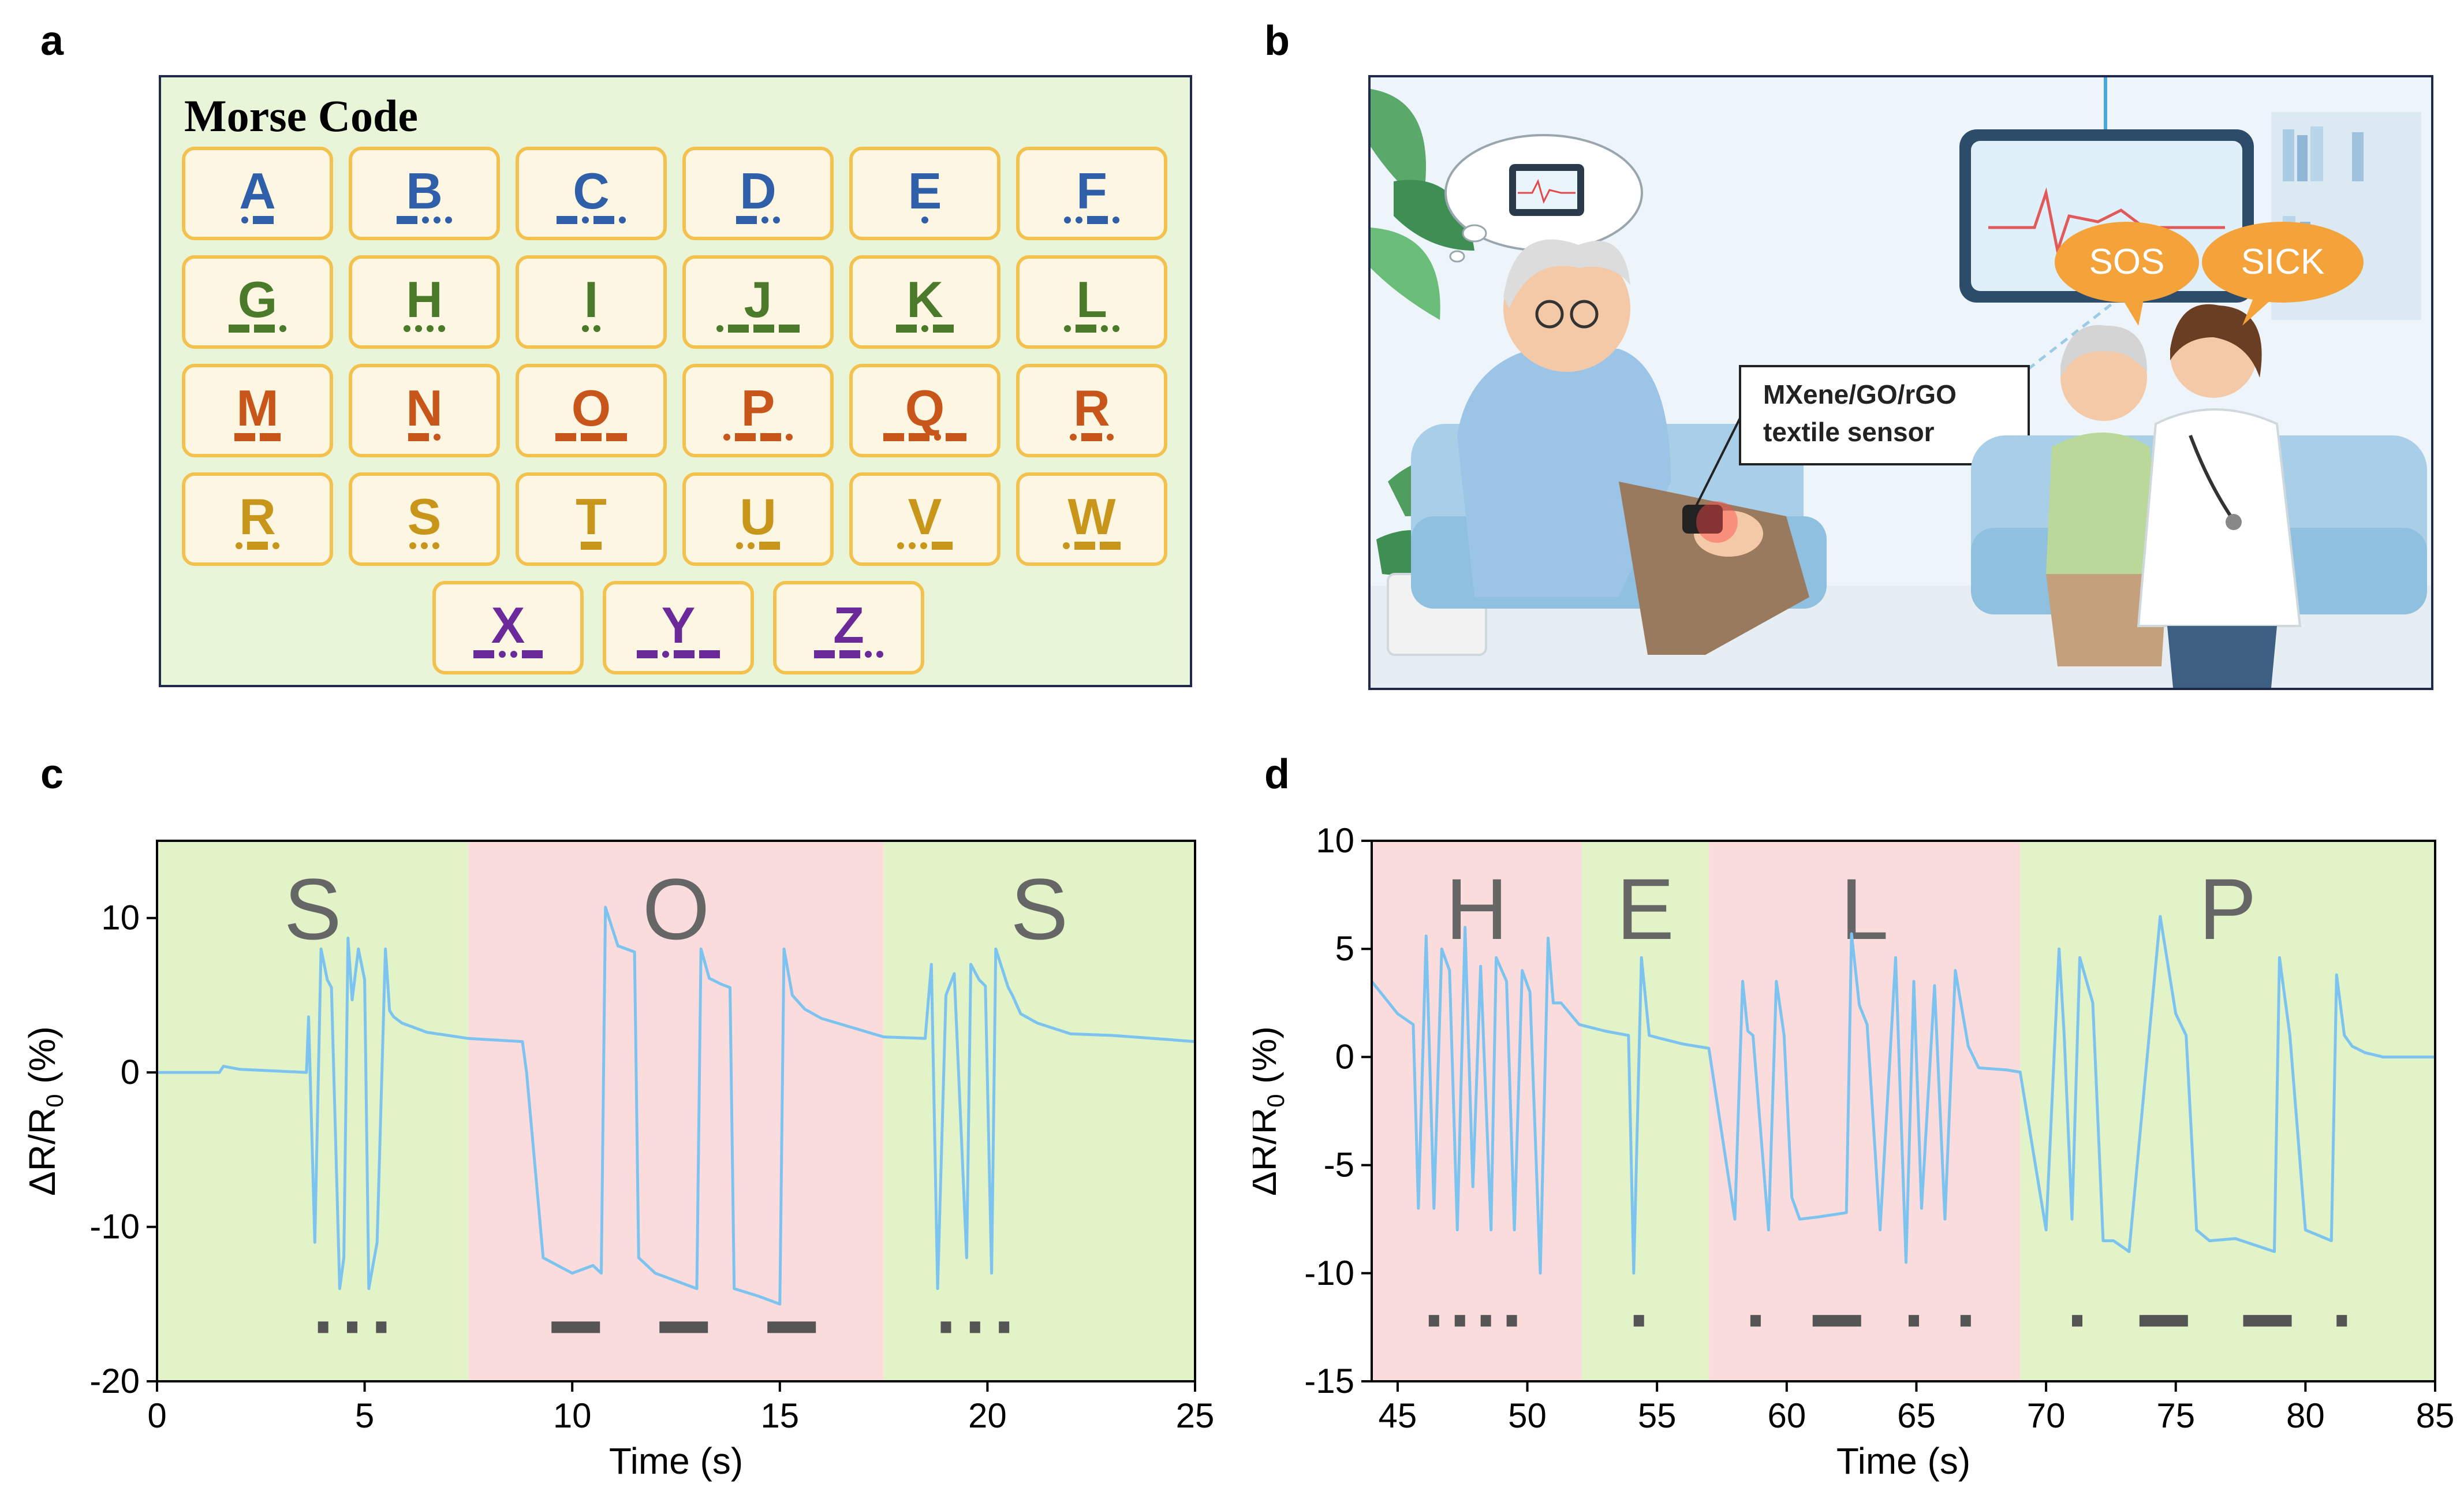 The width and height of the screenshot is (2464, 1502). I want to click on morse-dash-mark, so click(683, 1327).